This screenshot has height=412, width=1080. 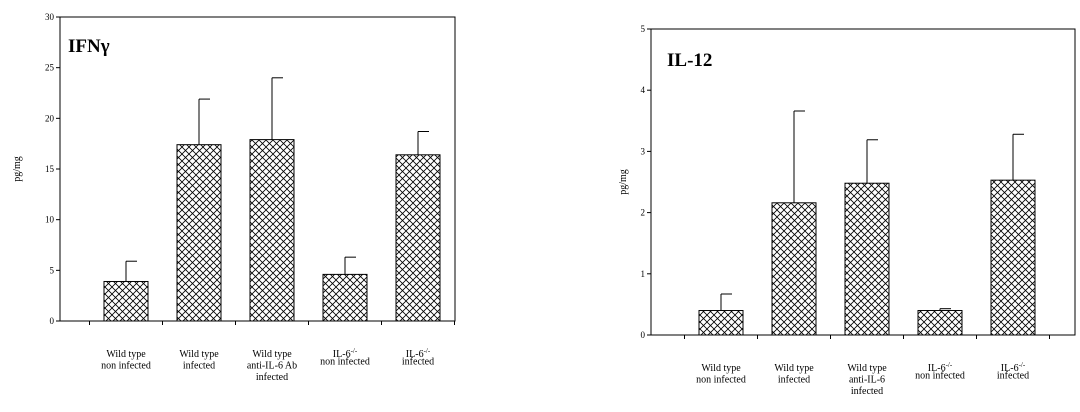 What do you see at coordinates (50, 169) in the screenshot?
I see `y-tick-label: 15` at bounding box center [50, 169].